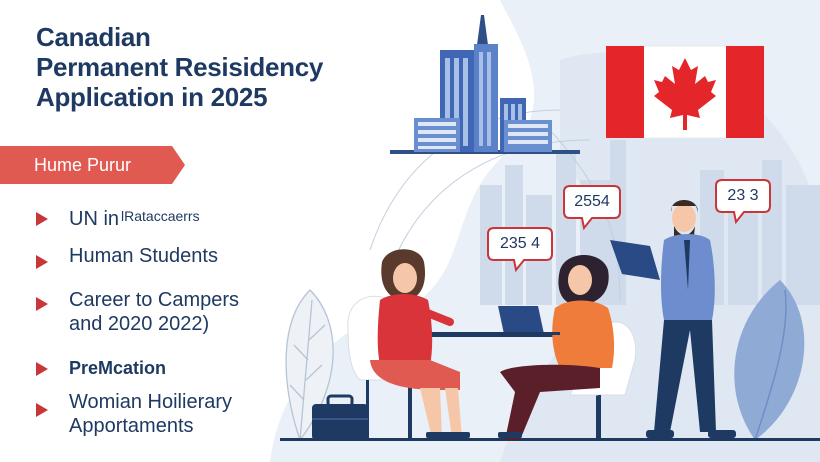 Image resolution: width=820 pixels, height=462 pixels. Describe the element at coordinates (309, 365) in the screenshot. I see `leaf-icon` at that location.